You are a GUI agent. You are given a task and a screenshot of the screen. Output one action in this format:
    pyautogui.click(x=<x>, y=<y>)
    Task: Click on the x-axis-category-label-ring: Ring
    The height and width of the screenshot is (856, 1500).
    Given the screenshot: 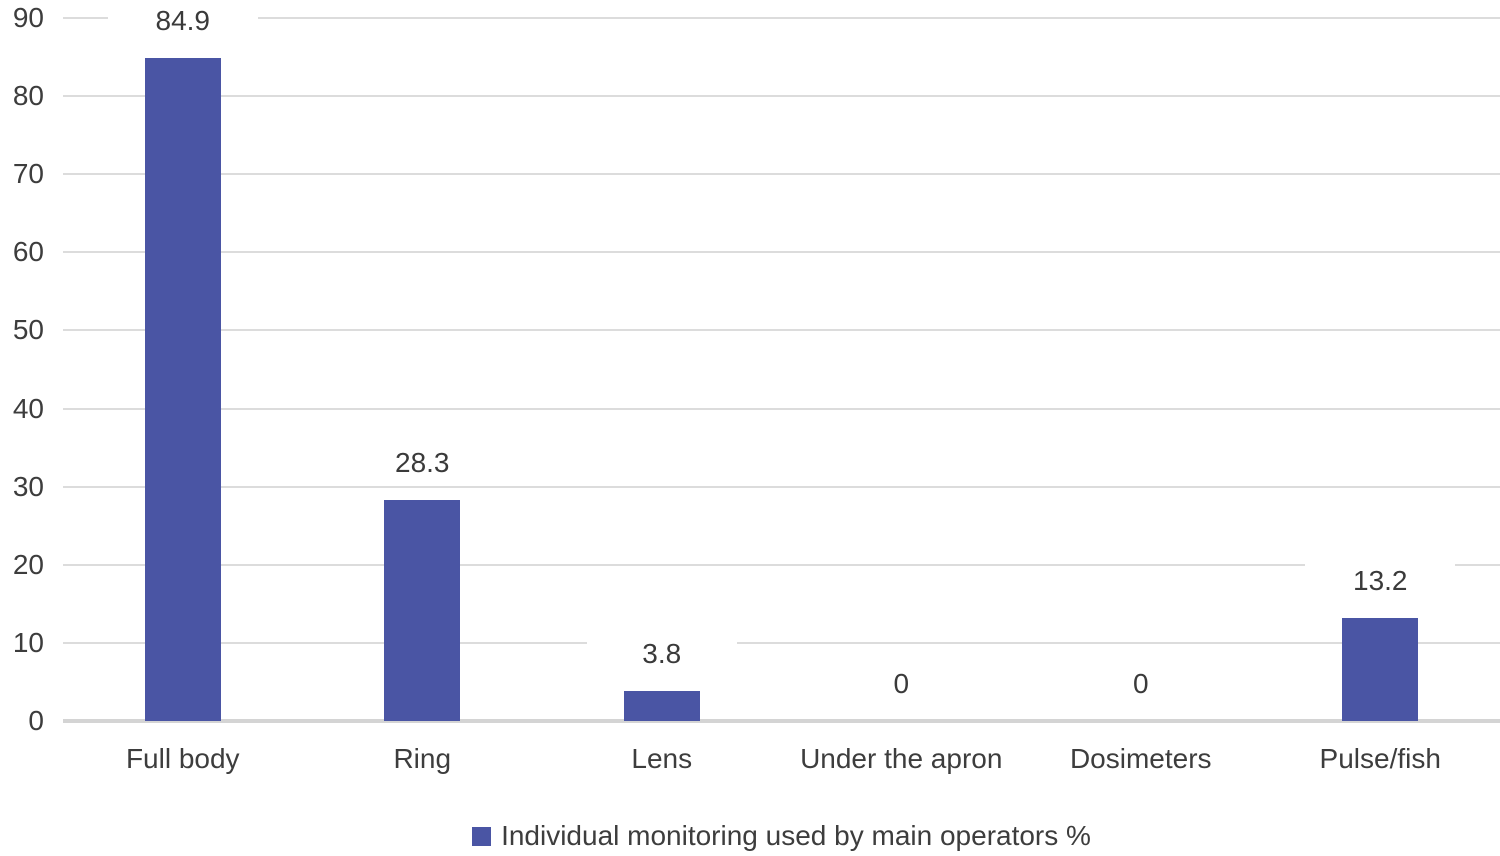 What is the action you would take?
    pyautogui.click(x=422, y=758)
    